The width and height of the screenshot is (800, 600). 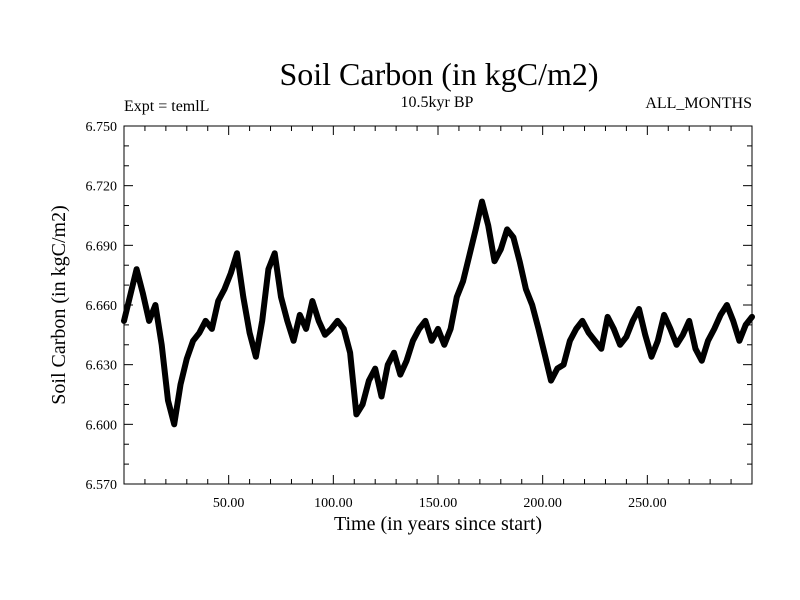 I want to click on x-axis-label: Time (in years since start), so click(x=438, y=524).